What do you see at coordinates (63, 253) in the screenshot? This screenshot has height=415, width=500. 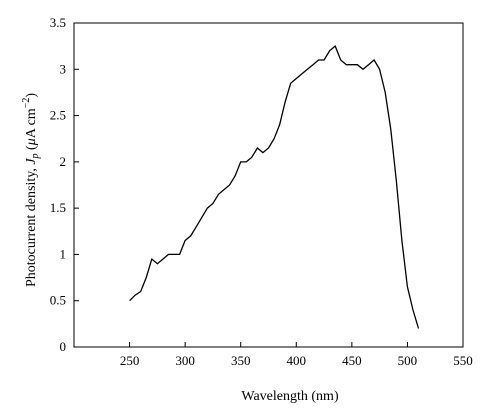 I see `y-tick-label: 1` at bounding box center [63, 253].